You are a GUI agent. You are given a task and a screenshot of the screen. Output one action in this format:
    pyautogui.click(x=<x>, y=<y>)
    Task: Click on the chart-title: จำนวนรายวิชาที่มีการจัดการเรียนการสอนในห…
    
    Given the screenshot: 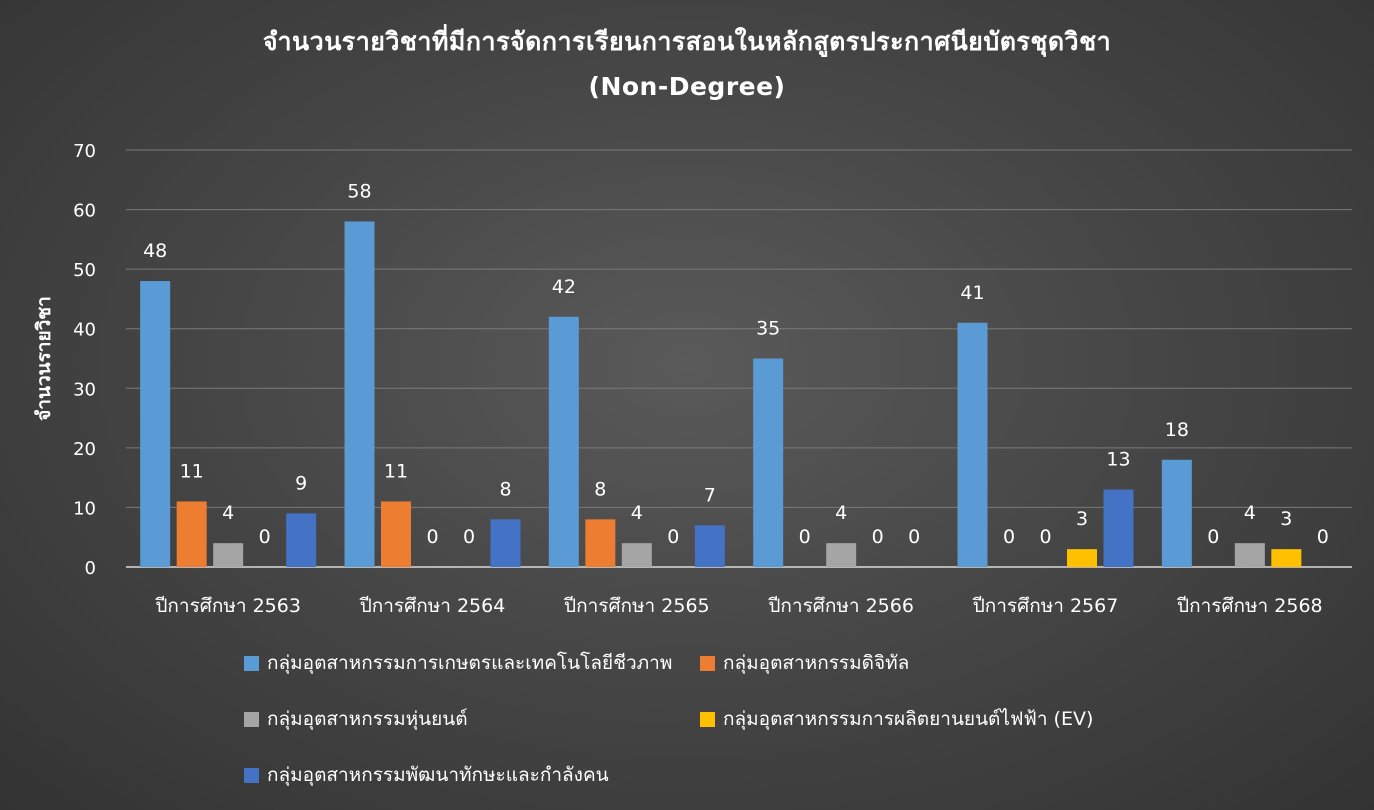 What is the action you would take?
    pyautogui.click(x=687, y=41)
    